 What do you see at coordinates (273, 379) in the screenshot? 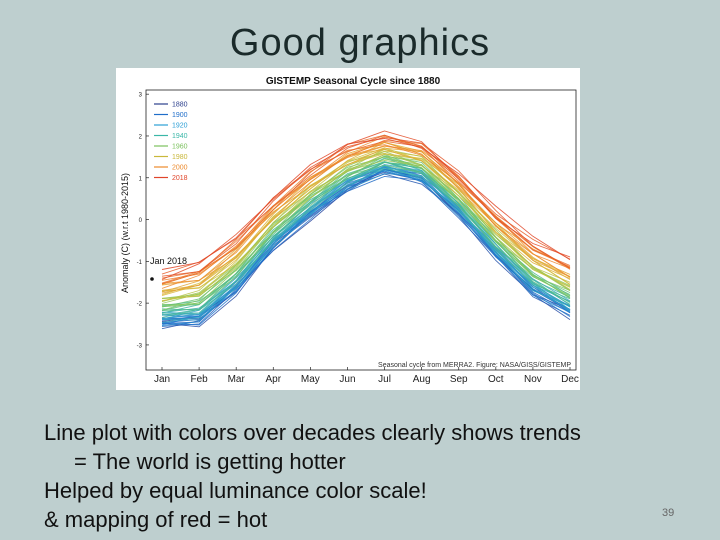
I see `x-tick-label-apr: Apr` at bounding box center [273, 379].